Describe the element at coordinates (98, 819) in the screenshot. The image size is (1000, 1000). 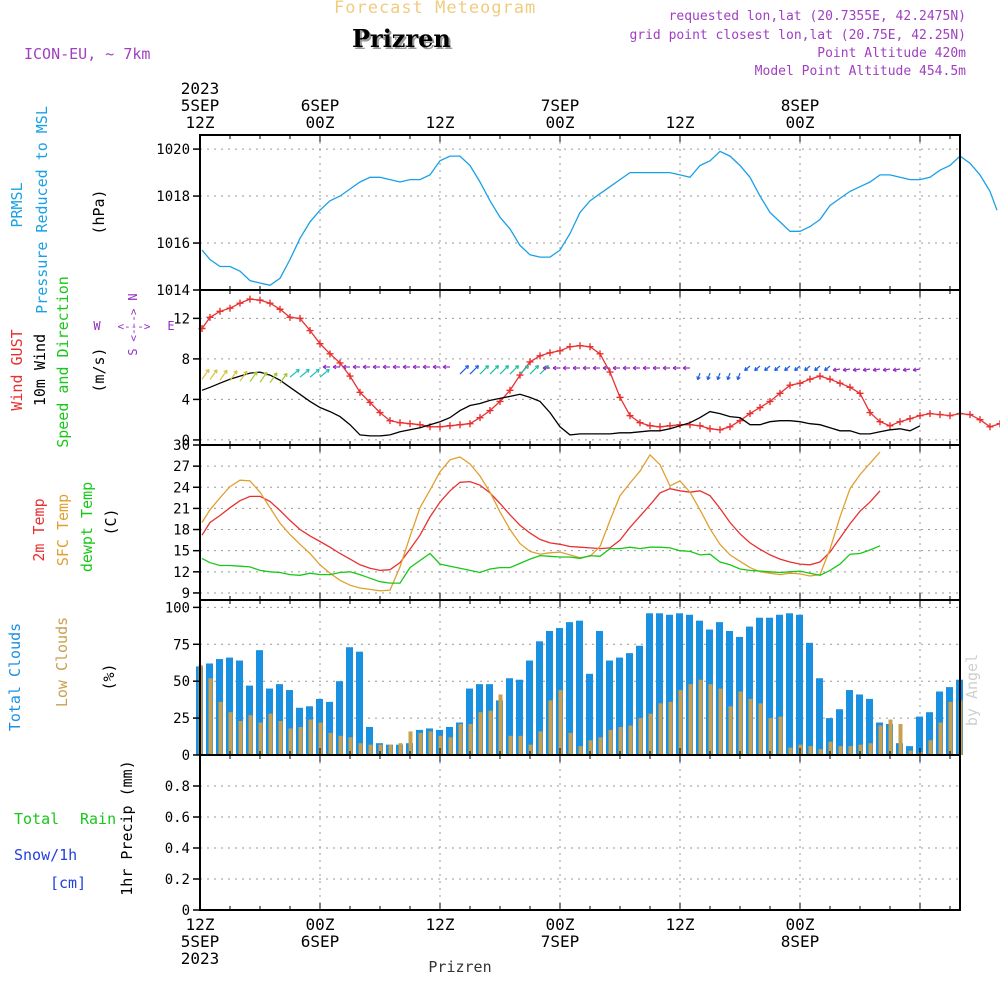
I see `precip-rain-legend: Rain` at that location.